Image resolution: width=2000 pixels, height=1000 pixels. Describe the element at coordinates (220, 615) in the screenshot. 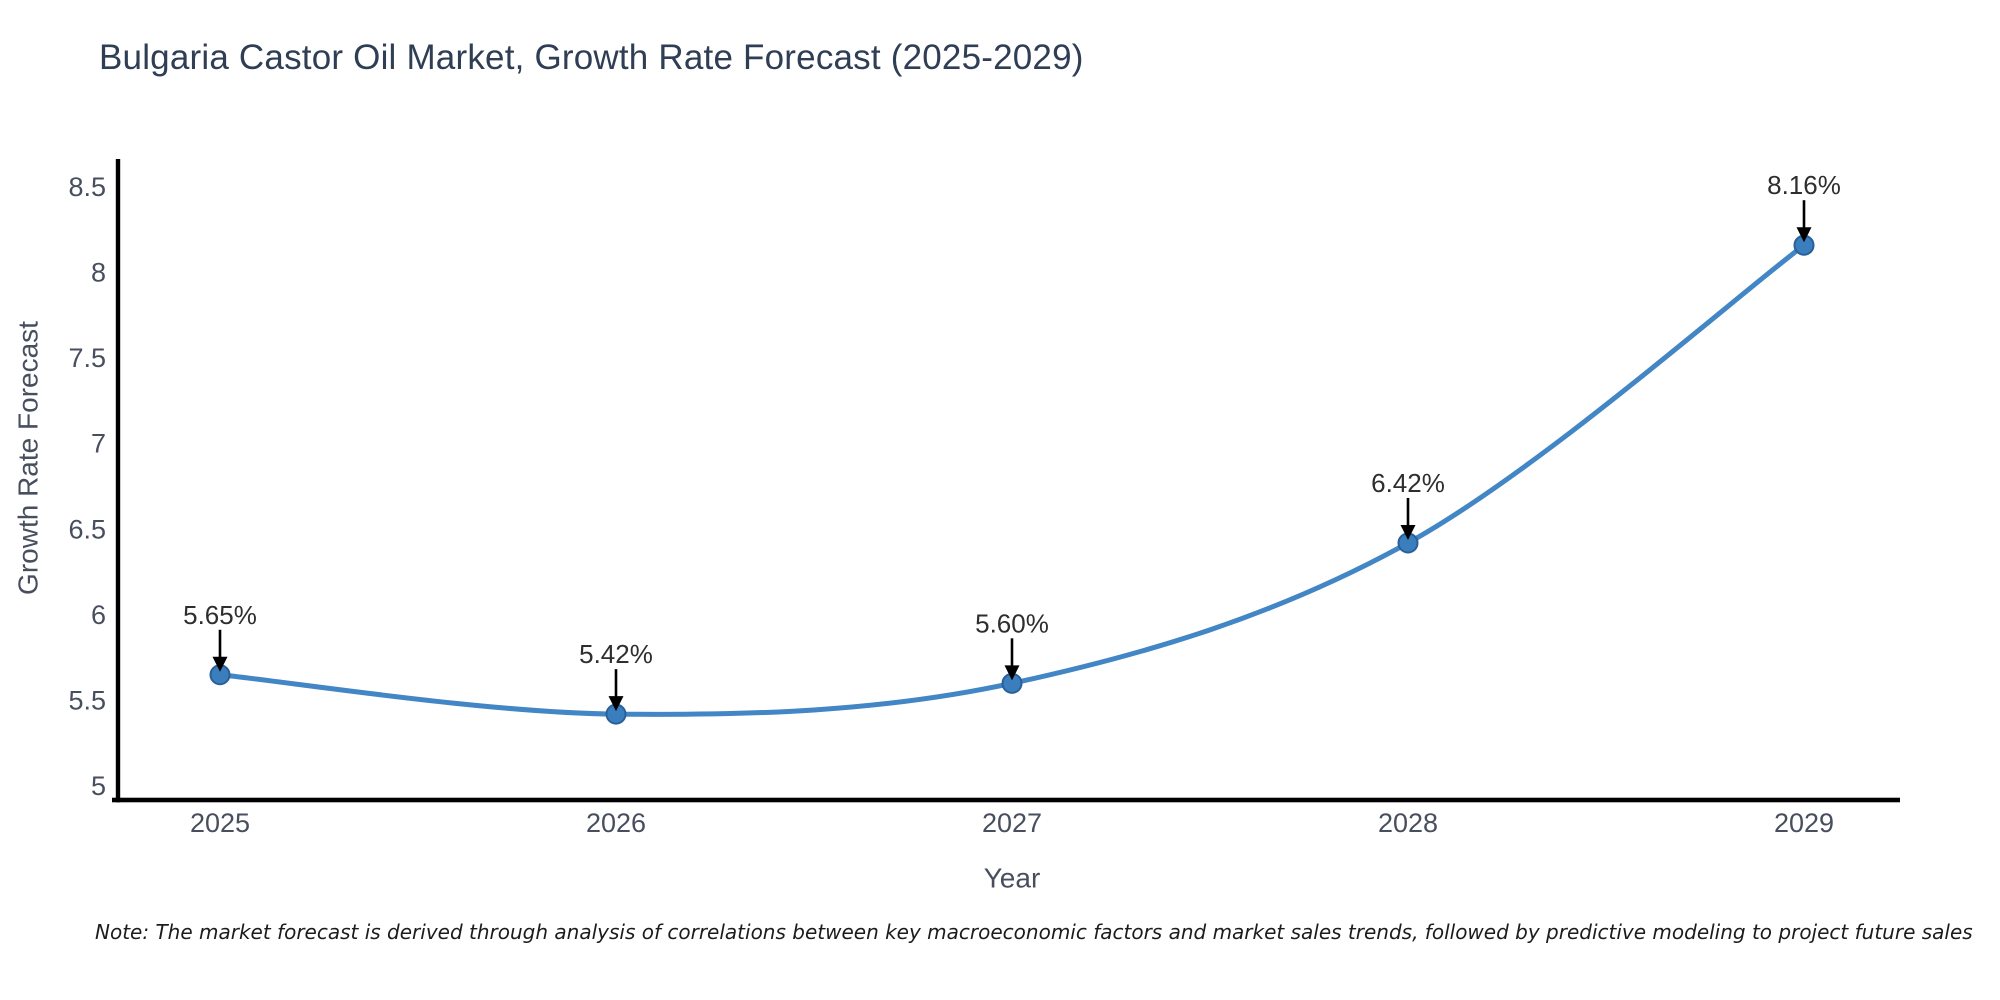

I see `annotation-label: 5.65%` at that location.